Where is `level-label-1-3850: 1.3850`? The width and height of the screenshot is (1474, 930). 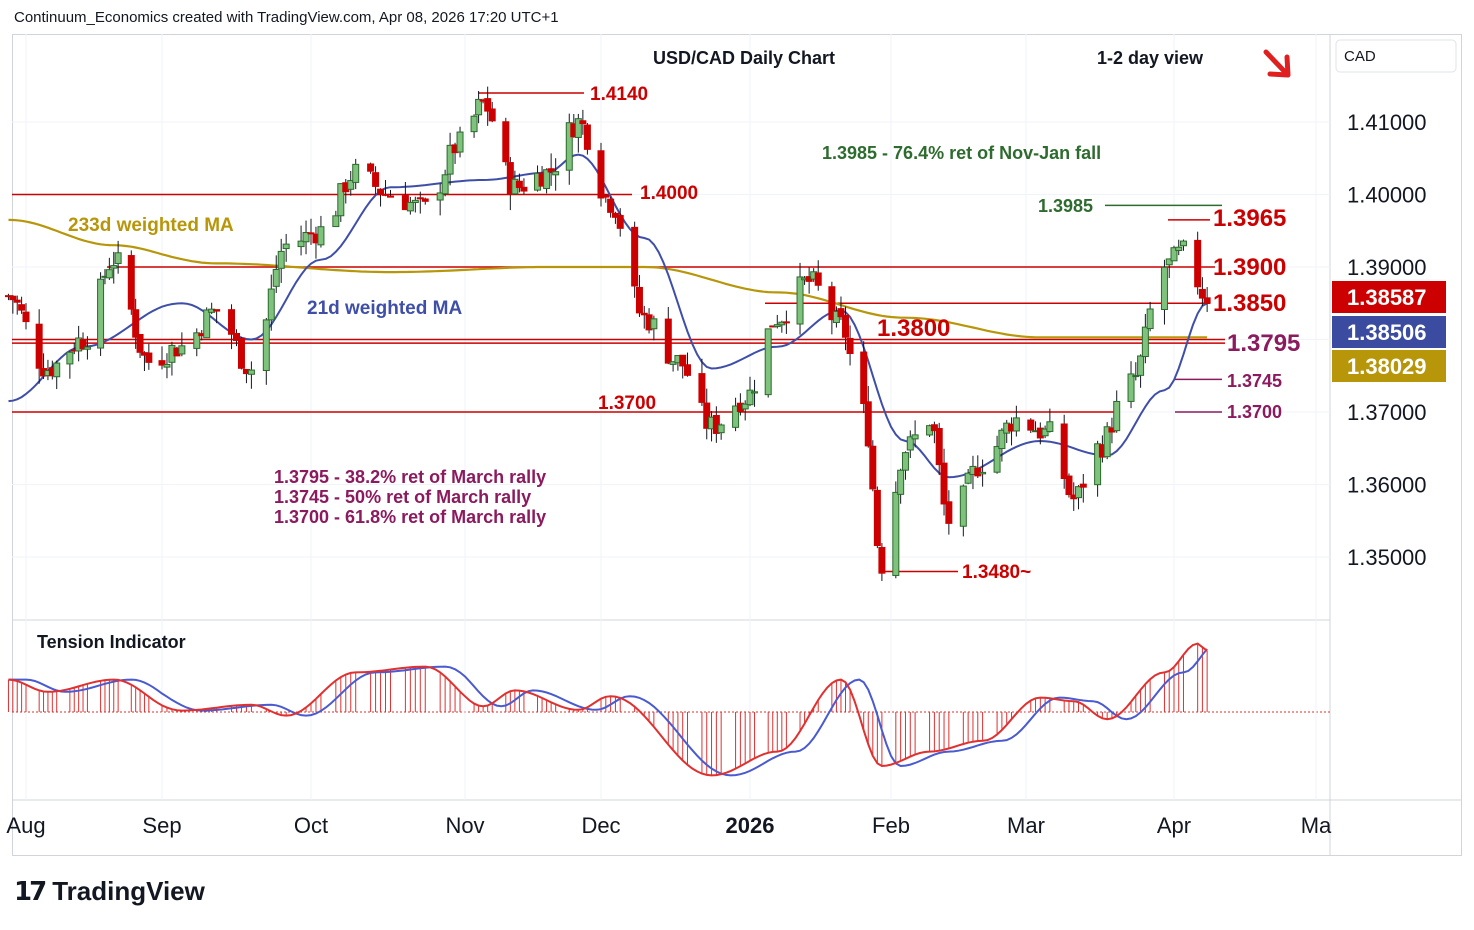
level-label-1-3850: 1.3850 is located at coordinates (1249, 303).